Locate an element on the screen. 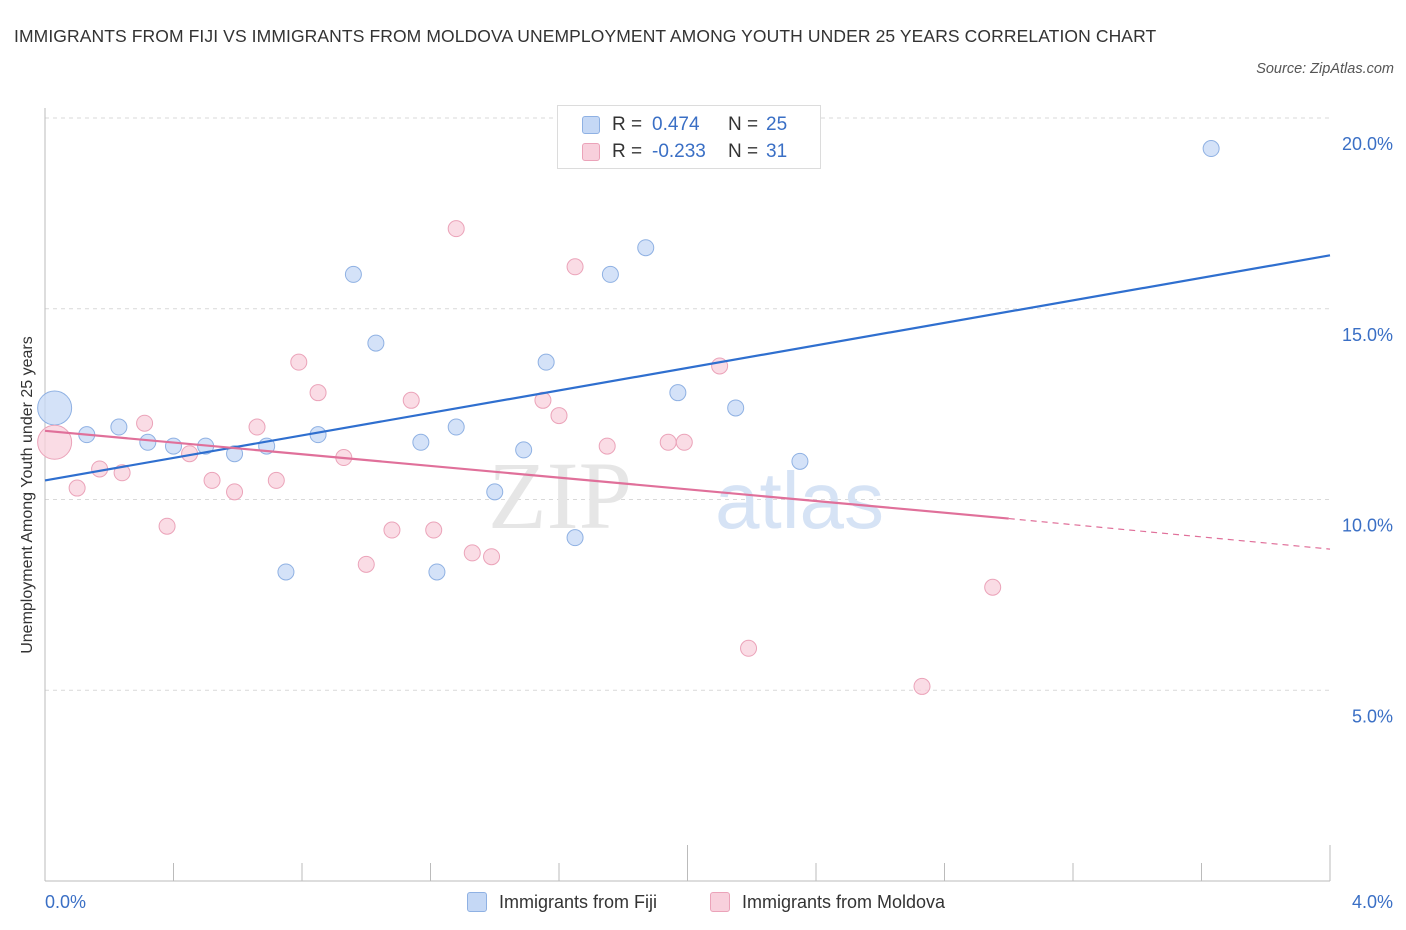 This screenshot has width=1406, height=930. source-label: Source: ZipAtlas.com is located at coordinates (1325, 69).